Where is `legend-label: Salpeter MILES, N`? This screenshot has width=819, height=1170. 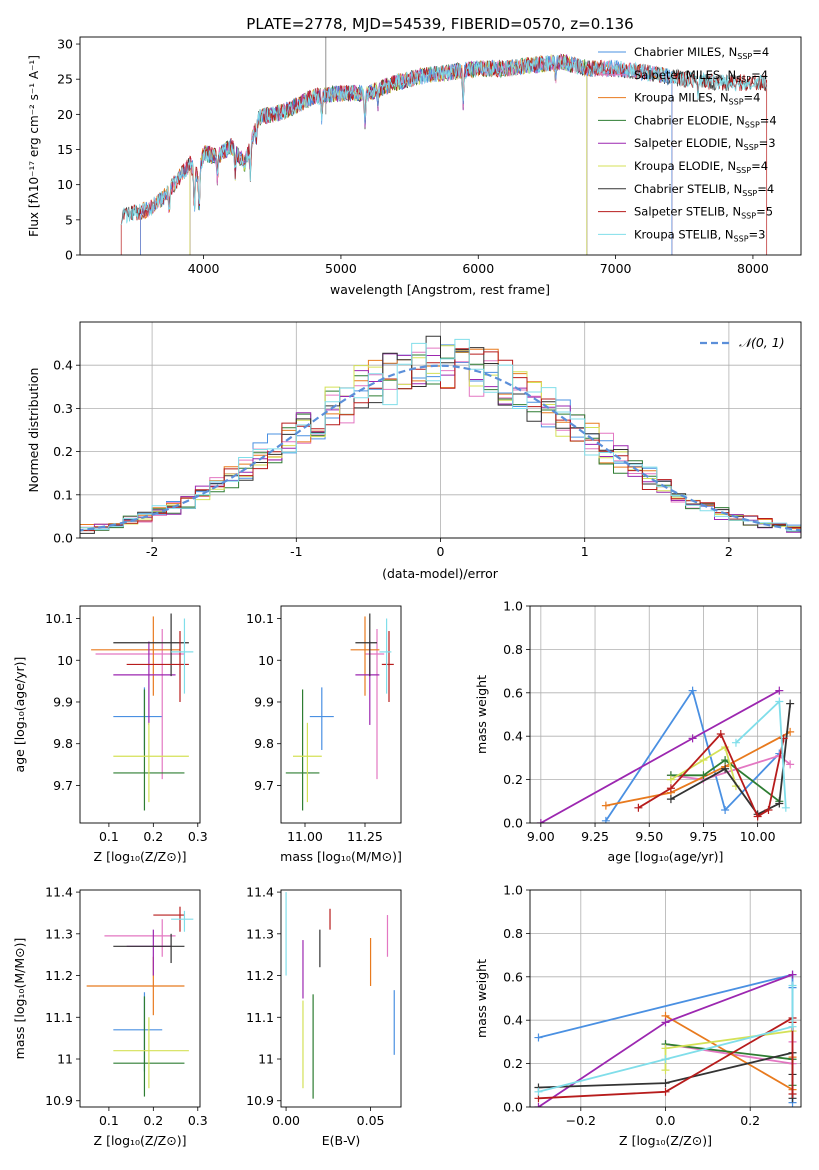 legend-label: Salpeter MILES, N is located at coordinates (685, 75).